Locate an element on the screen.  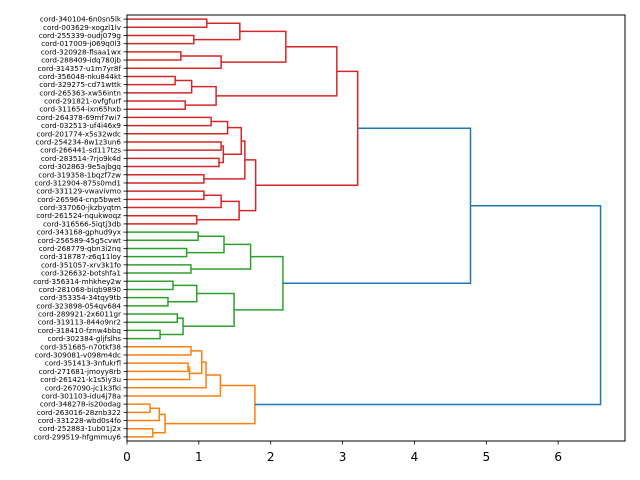
leaf-label: cord-331129-vwavivmo is located at coordinates (78, 191).